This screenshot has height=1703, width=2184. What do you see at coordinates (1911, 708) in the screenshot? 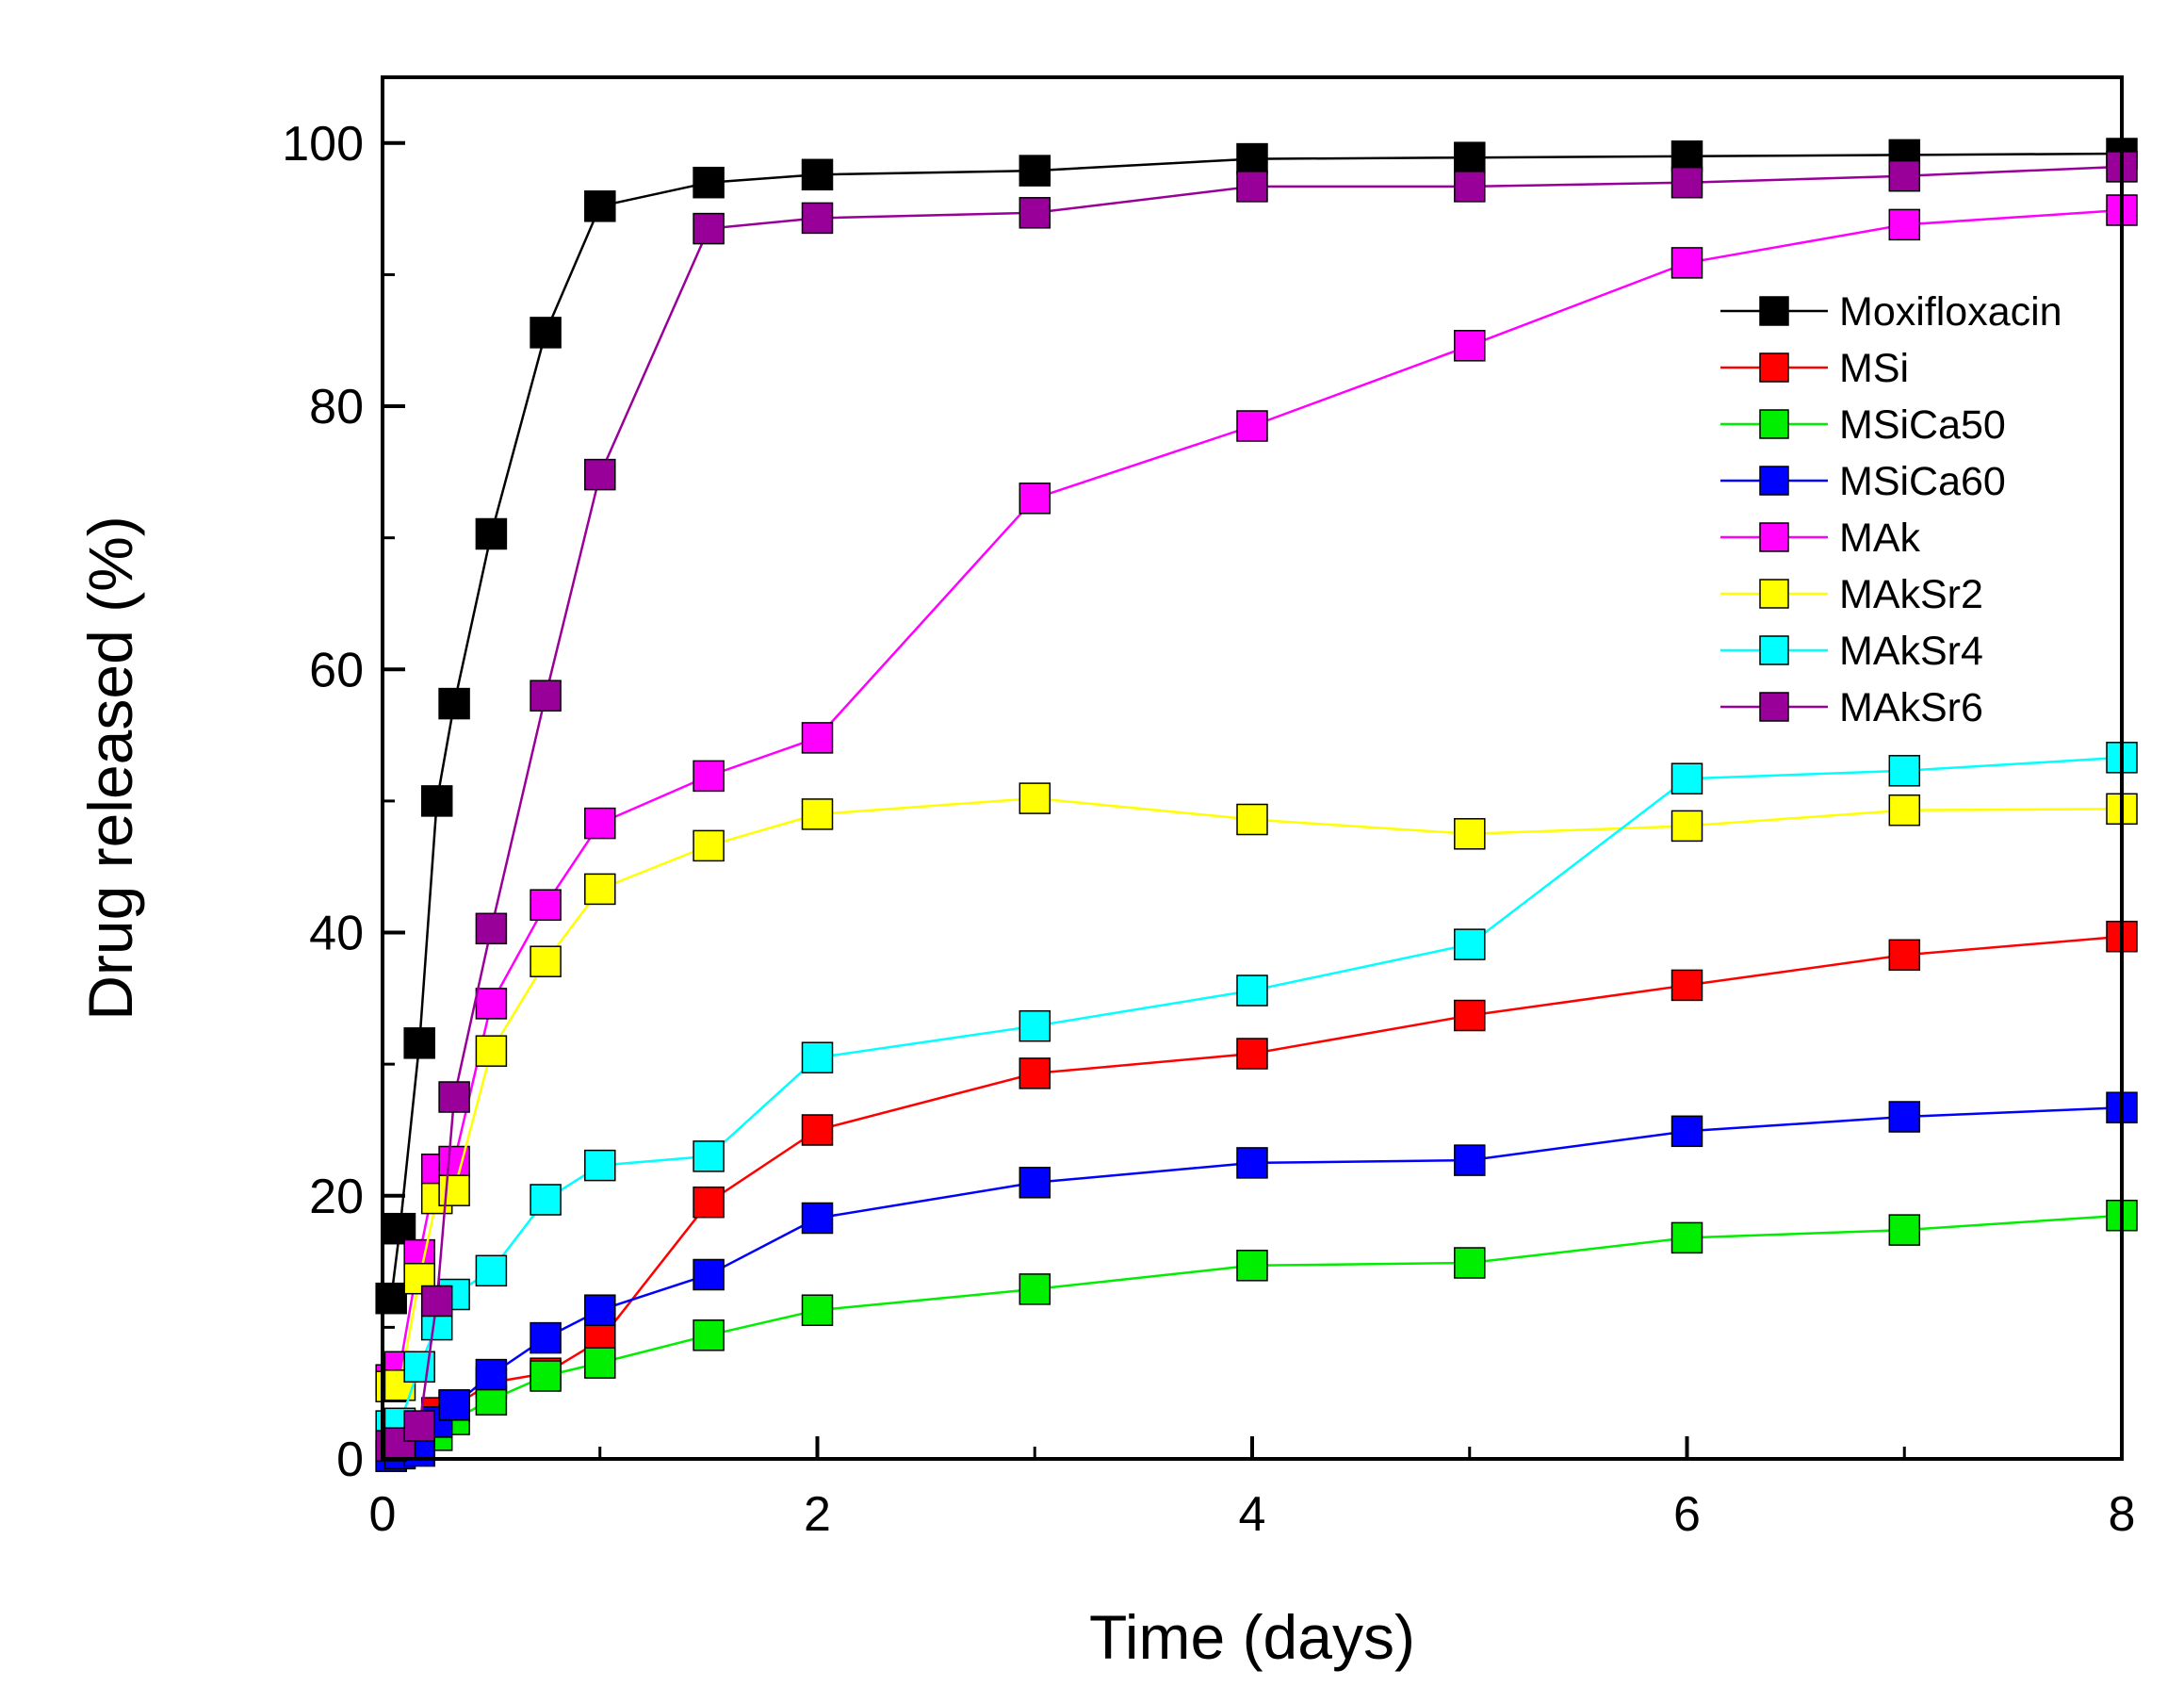
I see `legend-label: MAkSr6` at bounding box center [1911, 708].